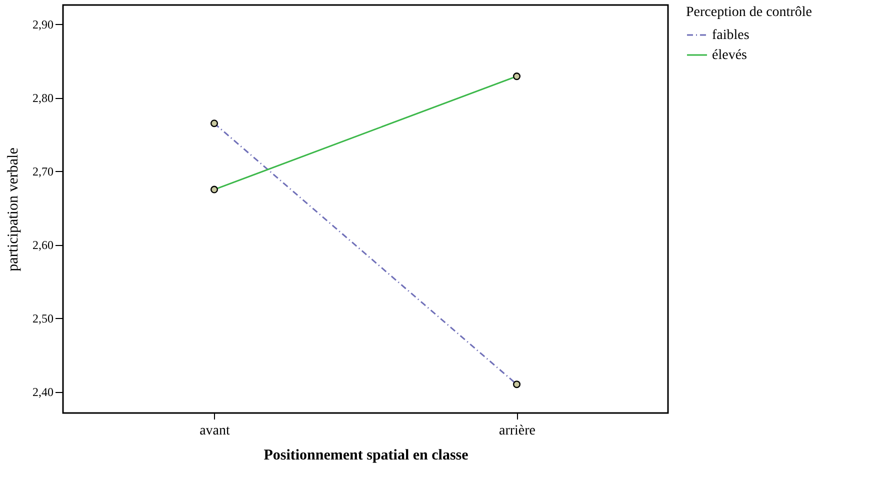 This screenshot has width=896, height=499. Describe the element at coordinates (731, 35) in the screenshot. I see `legend-label: faibles` at that location.